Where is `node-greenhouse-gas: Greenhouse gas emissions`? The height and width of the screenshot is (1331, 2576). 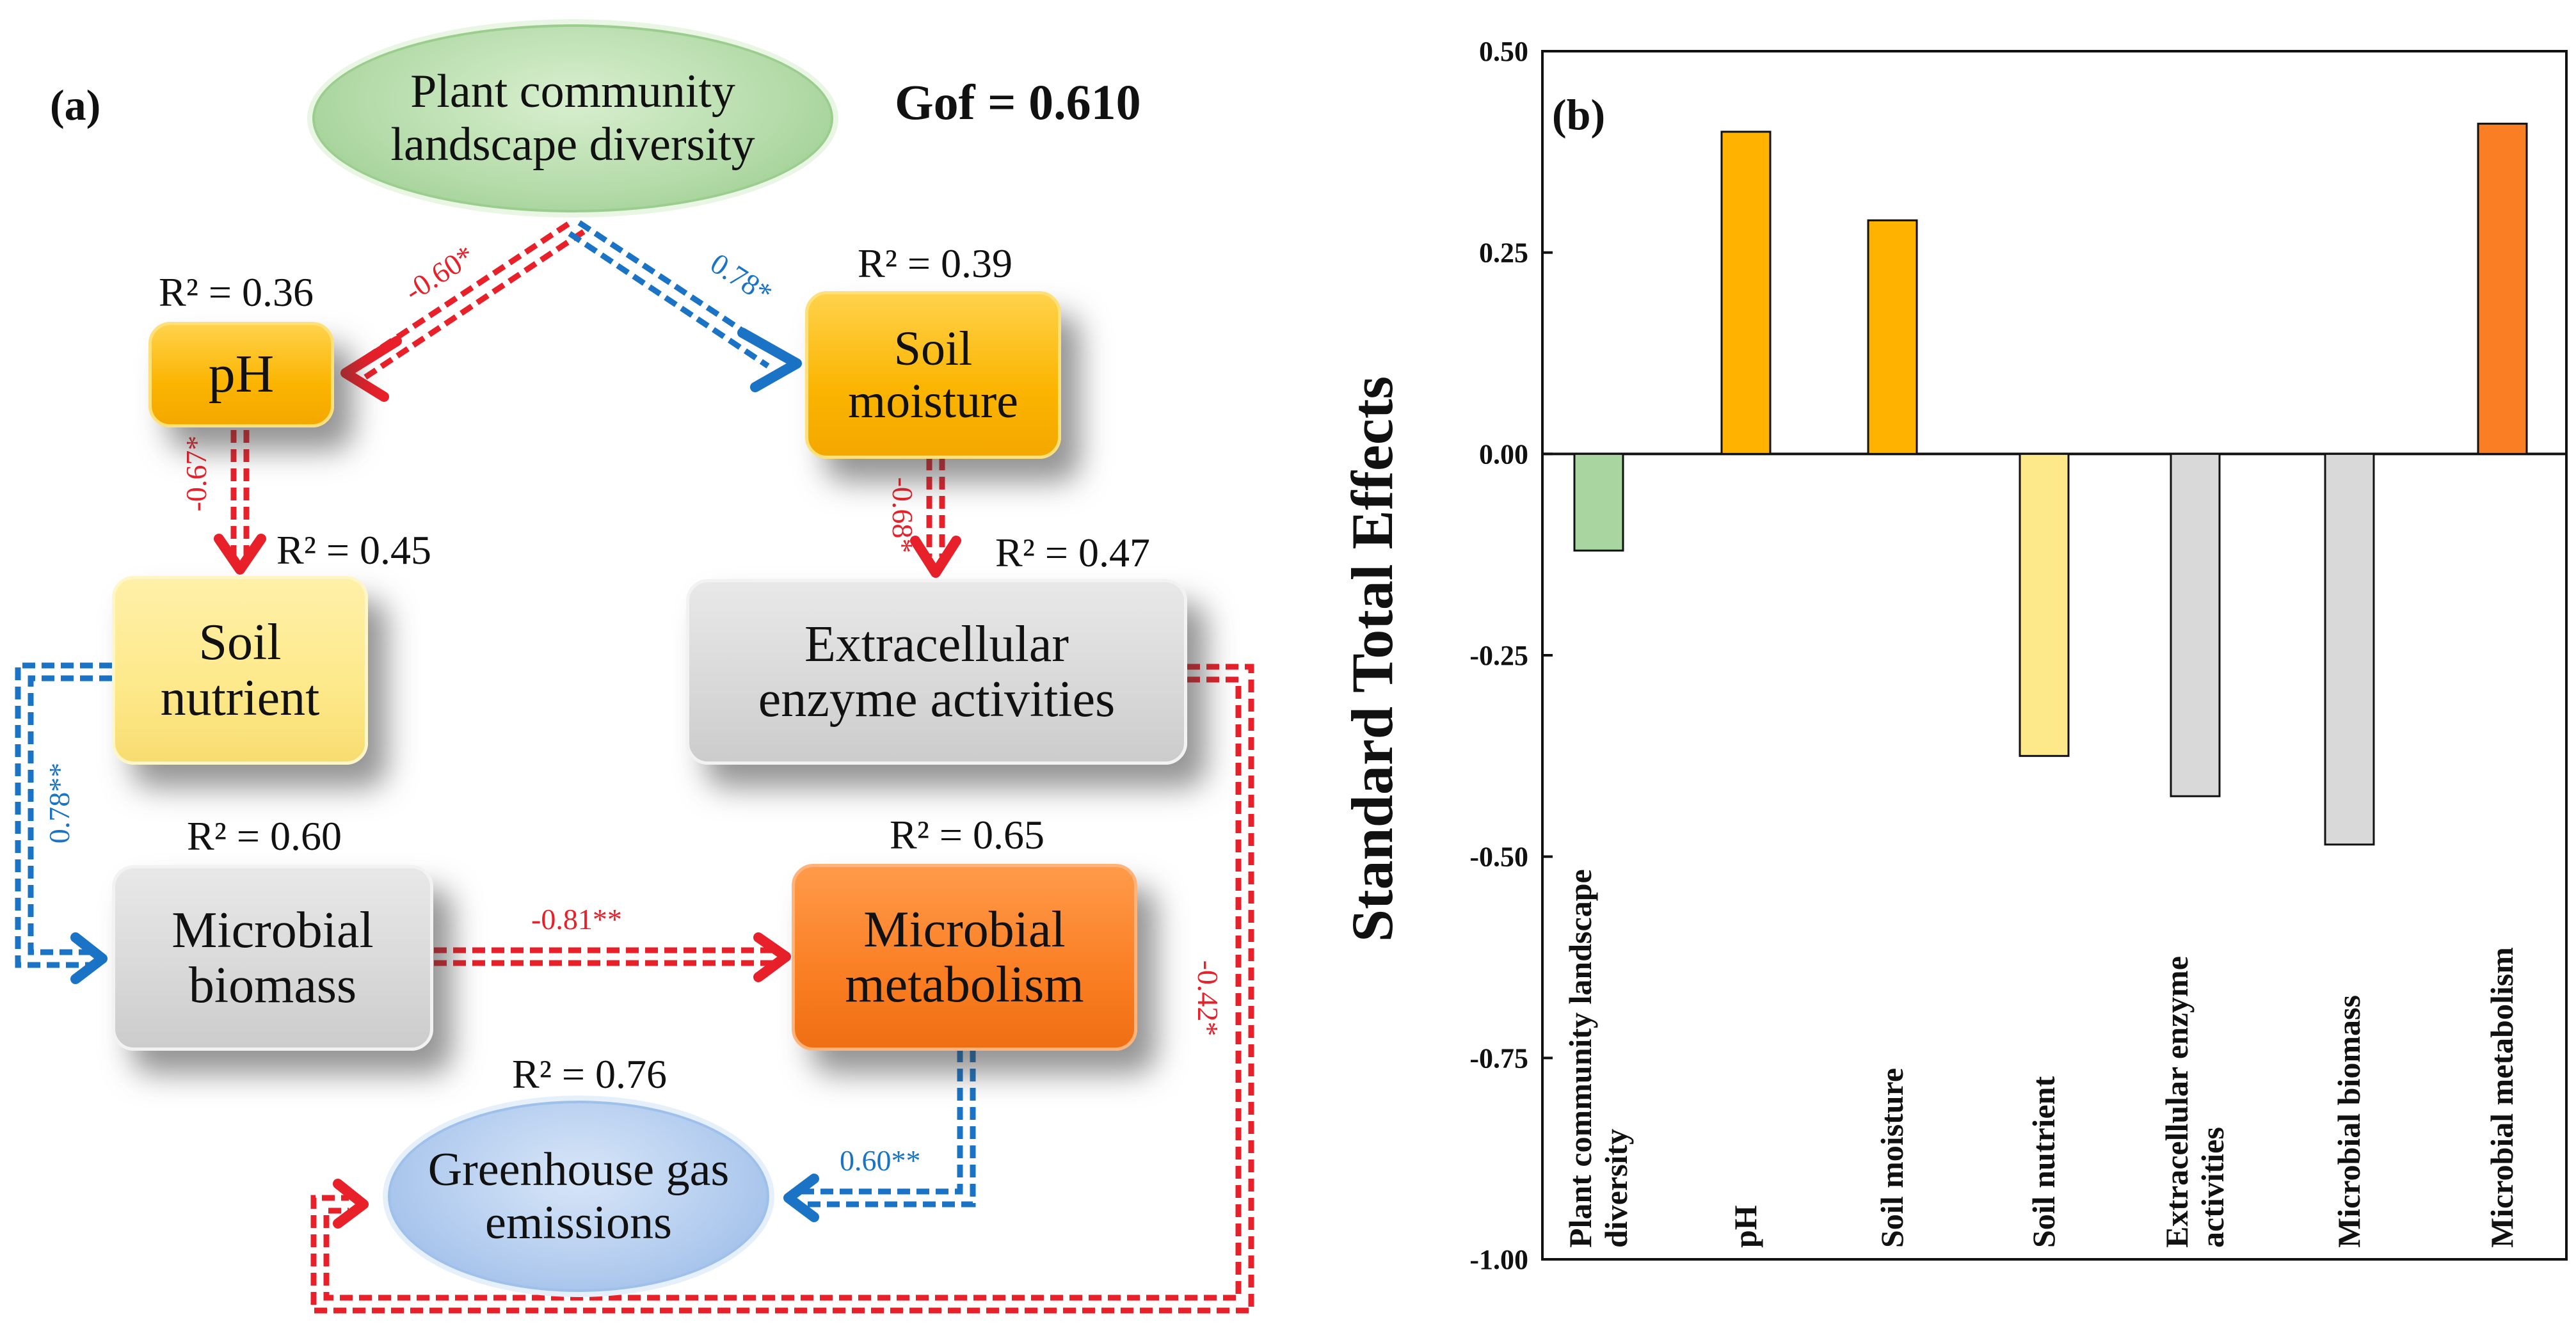 node-greenhouse-gas: Greenhouse gas emissions is located at coordinates (578, 1196).